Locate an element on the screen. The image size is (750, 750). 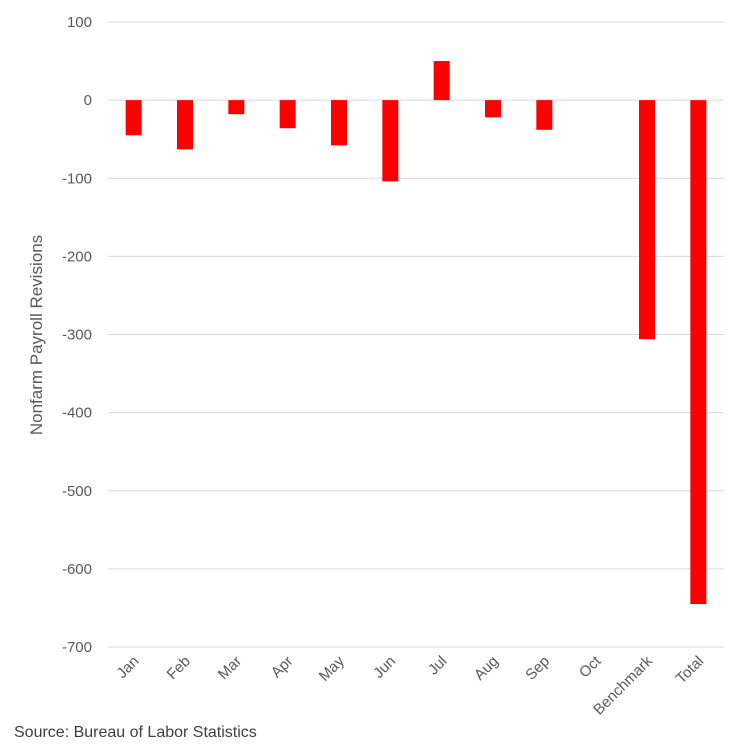
y-tick-label: -400 is located at coordinates (77, 413).